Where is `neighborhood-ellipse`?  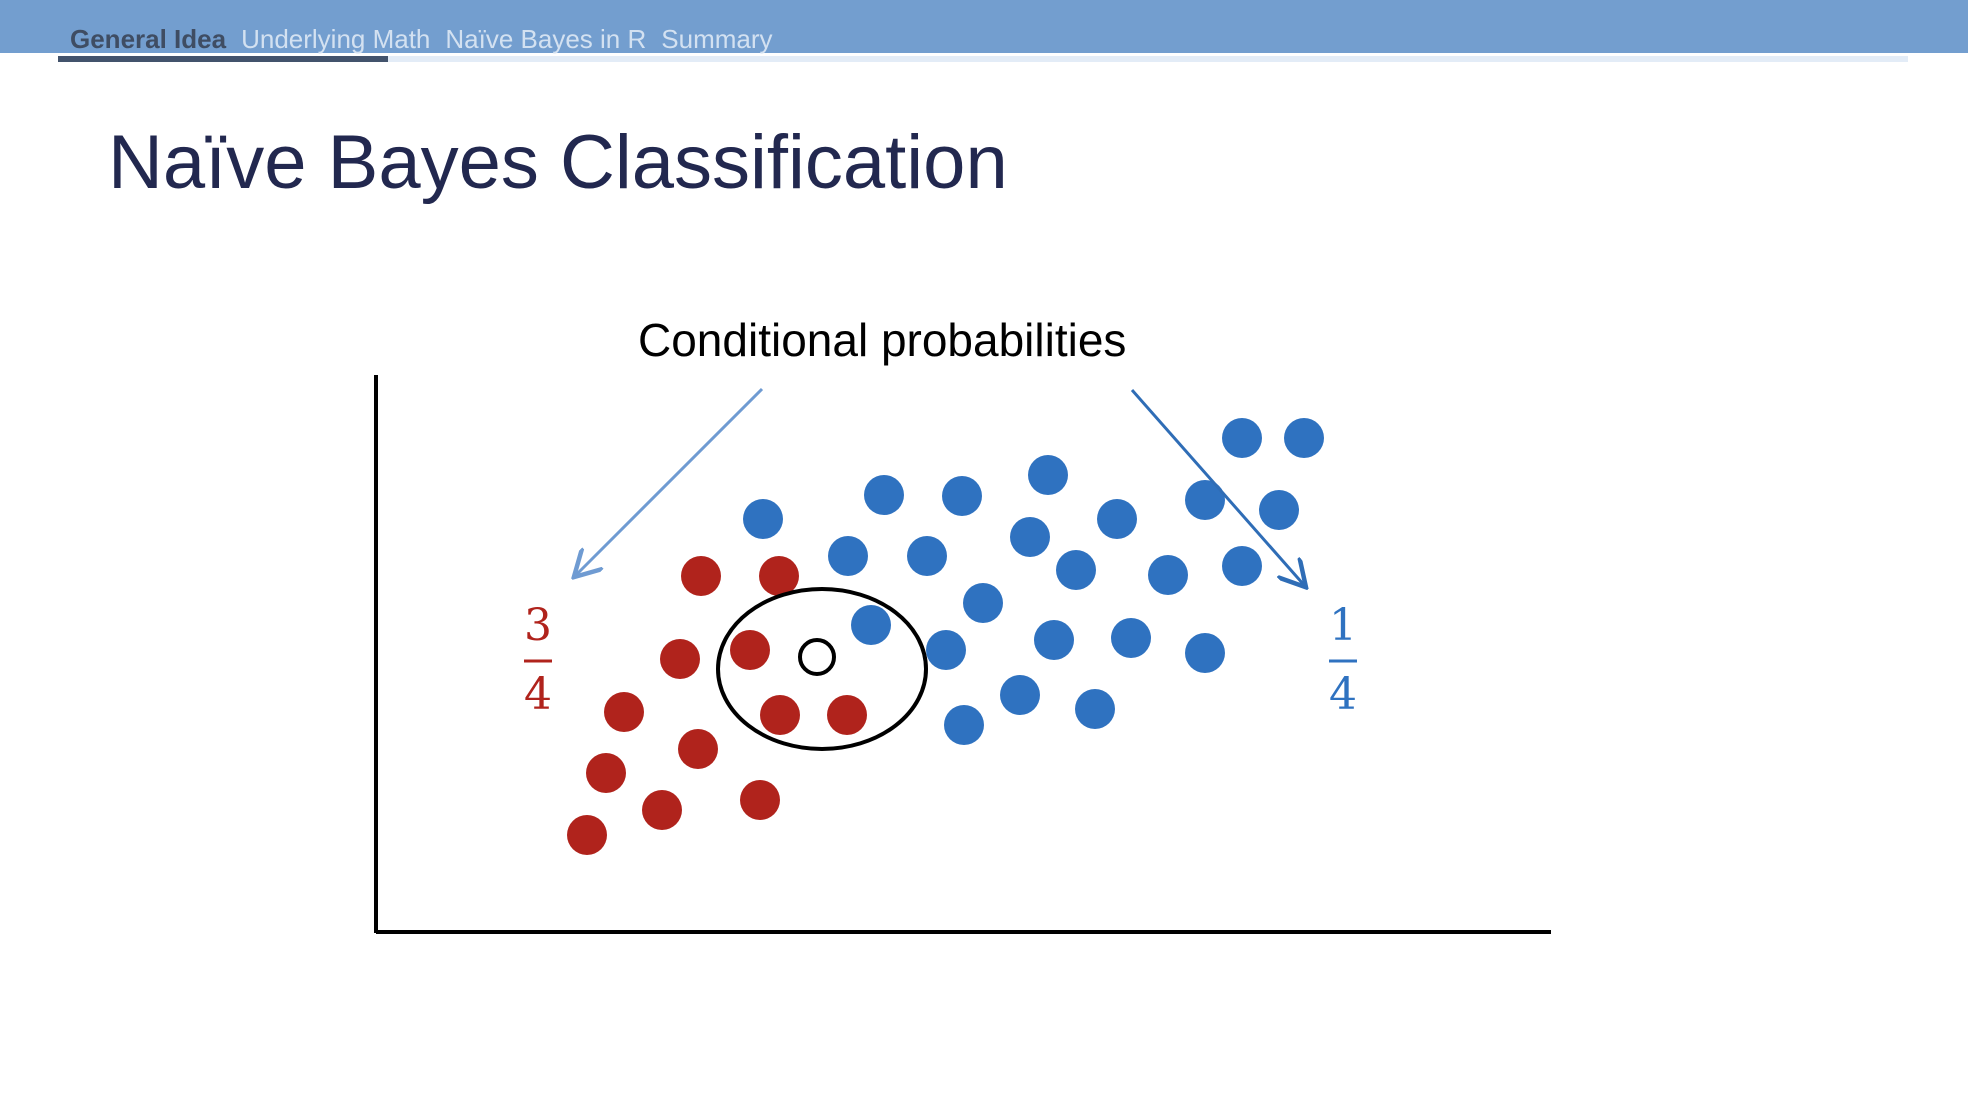 neighborhood-ellipse is located at coordinates (822, 669).